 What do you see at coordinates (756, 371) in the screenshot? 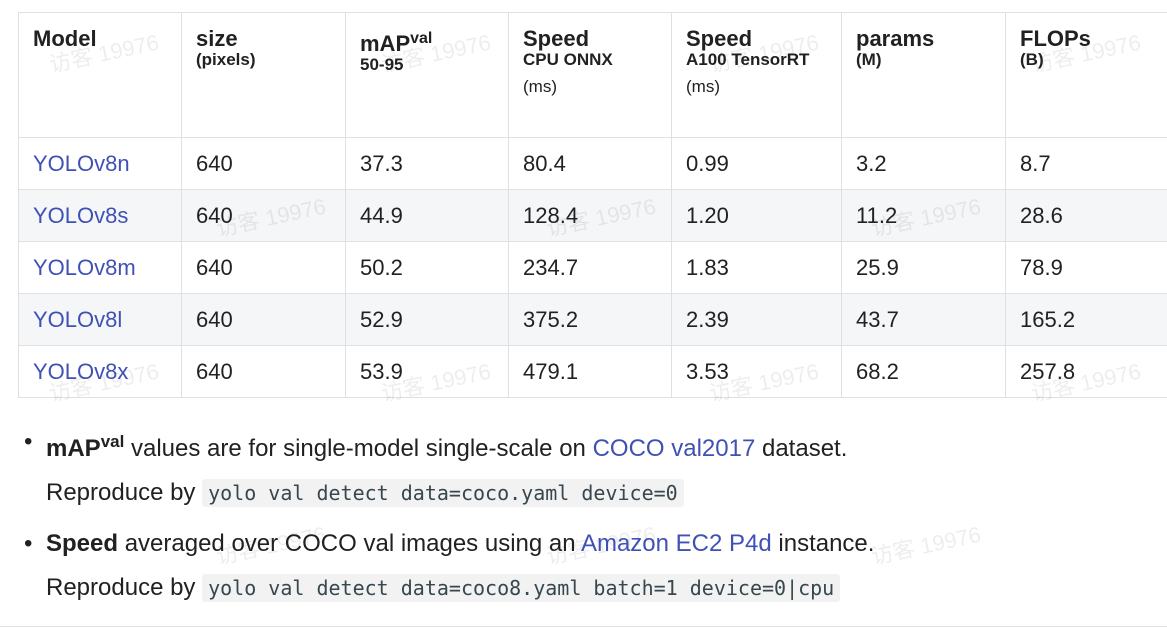
I see `cell-speed-gpu: 3.53` at bounding box center [756, 371].